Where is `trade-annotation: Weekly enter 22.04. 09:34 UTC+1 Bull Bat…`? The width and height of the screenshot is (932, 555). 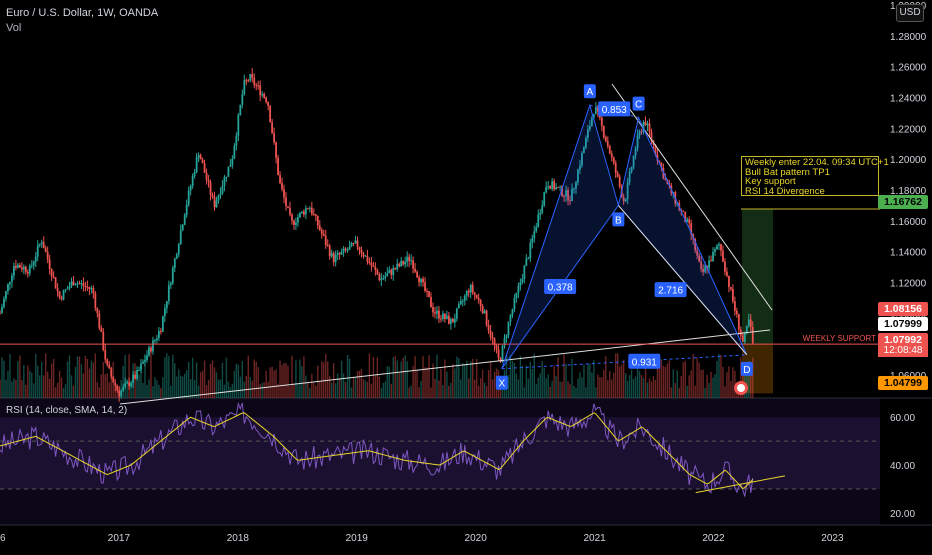 trade-annotation: Weekly enter 22.04. 09:34 UTC+1 Bull Bat… is located at coordinates (815, 176).